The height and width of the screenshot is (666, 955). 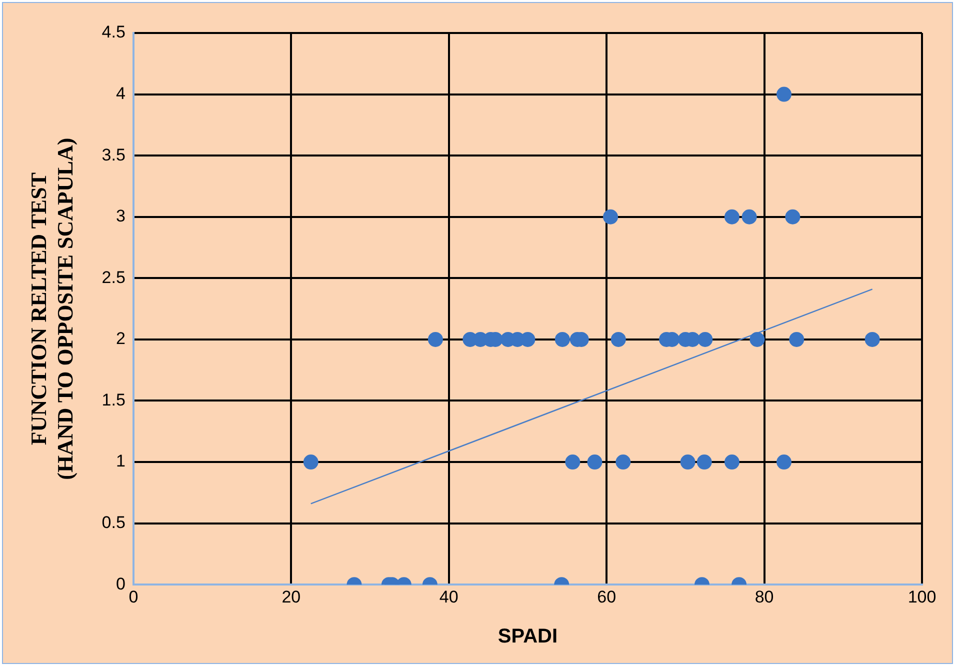 I want to click on x-tick-label: 80, so click(x=764, y=596).